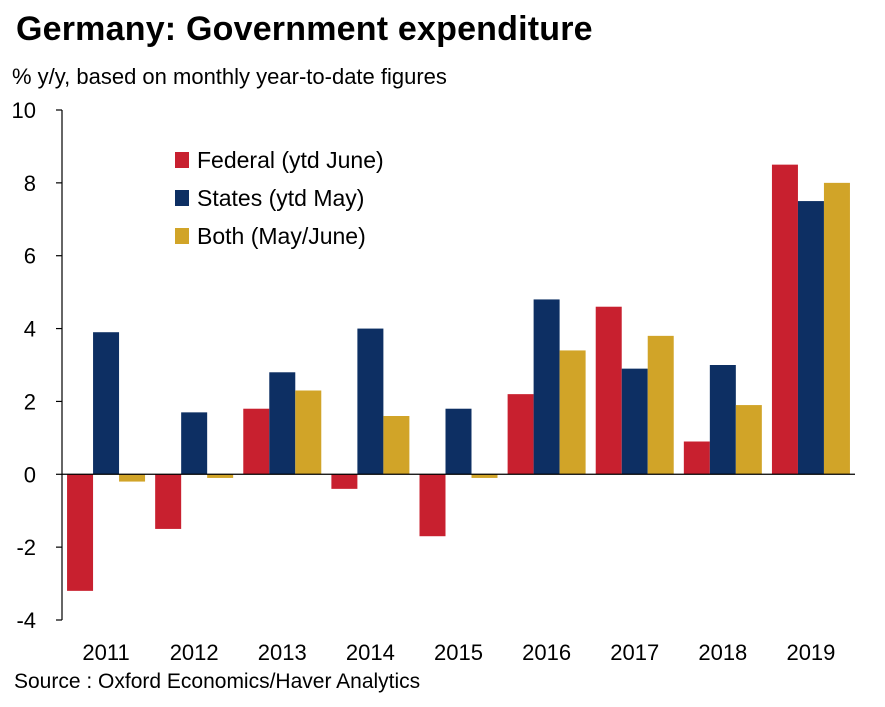 The width and height of the screenshot is (885, 707). What do you see at coordinates (722, 652) in the screenshot?
I see `x-tick-label-2018: 2018` at bounding box center [722, 652].